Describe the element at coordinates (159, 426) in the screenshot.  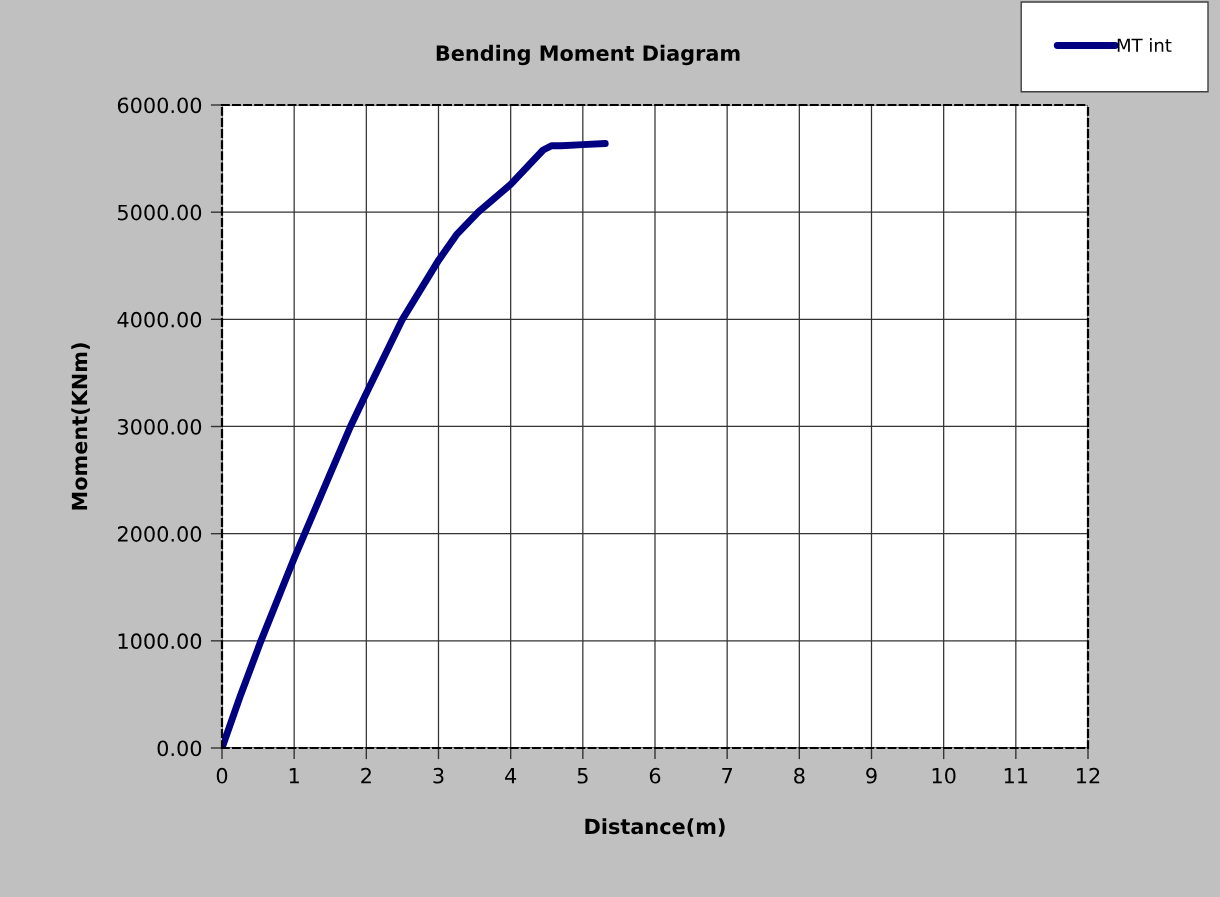
I see `y-tick-label: 3000.00` at that location.